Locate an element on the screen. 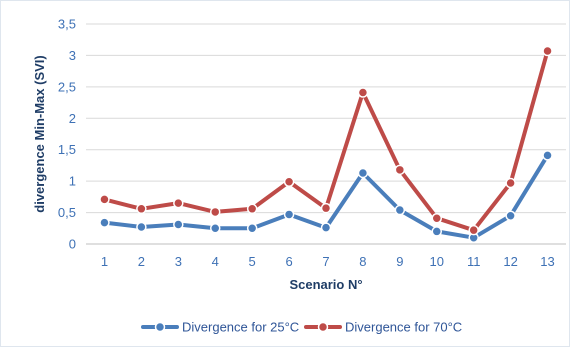 The image size is (570, 351). y-axis-title: divergence Min-Max (SVI) is located at coordinates (39, 133).